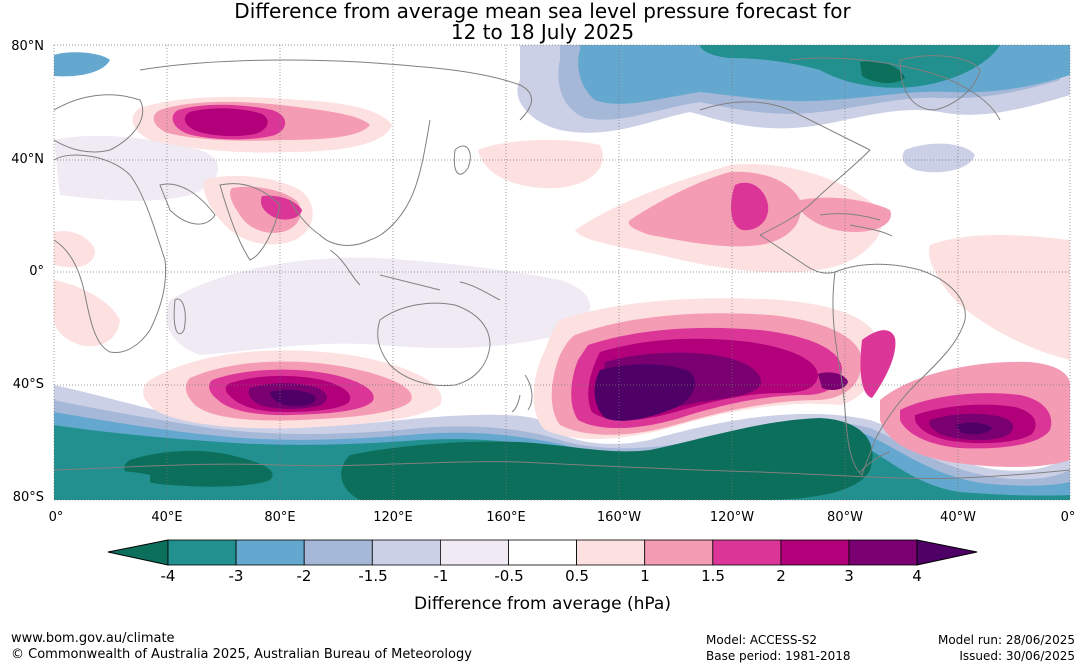 The height and width of the screenshot is (667, 1085). Describe the element at coordinates (947, 552) in the screenshot. I see `colorbar-high-extension` at that location.